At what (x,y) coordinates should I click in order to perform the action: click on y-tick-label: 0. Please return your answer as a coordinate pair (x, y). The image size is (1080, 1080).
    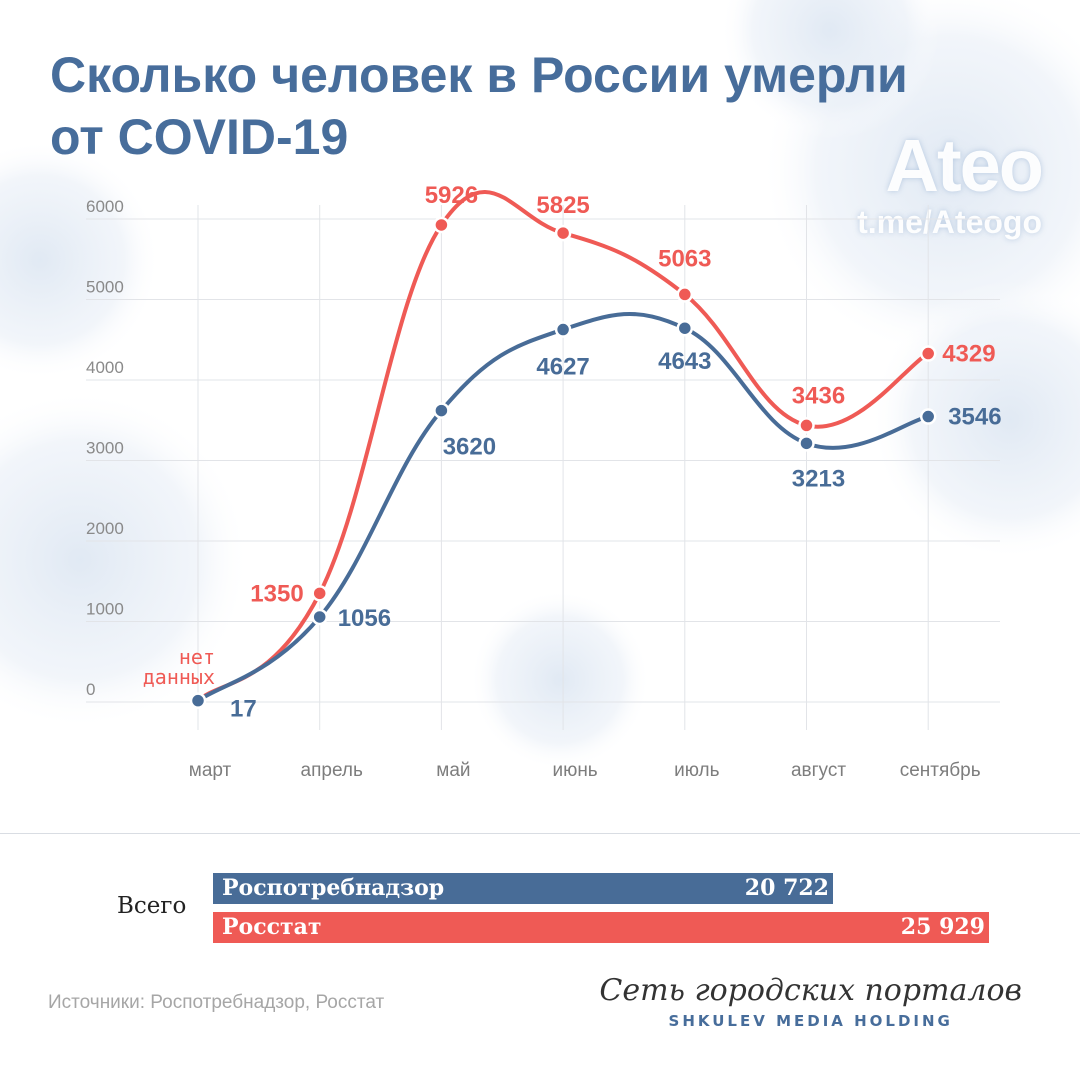
    Looking at the image, I should click on (90, 689).